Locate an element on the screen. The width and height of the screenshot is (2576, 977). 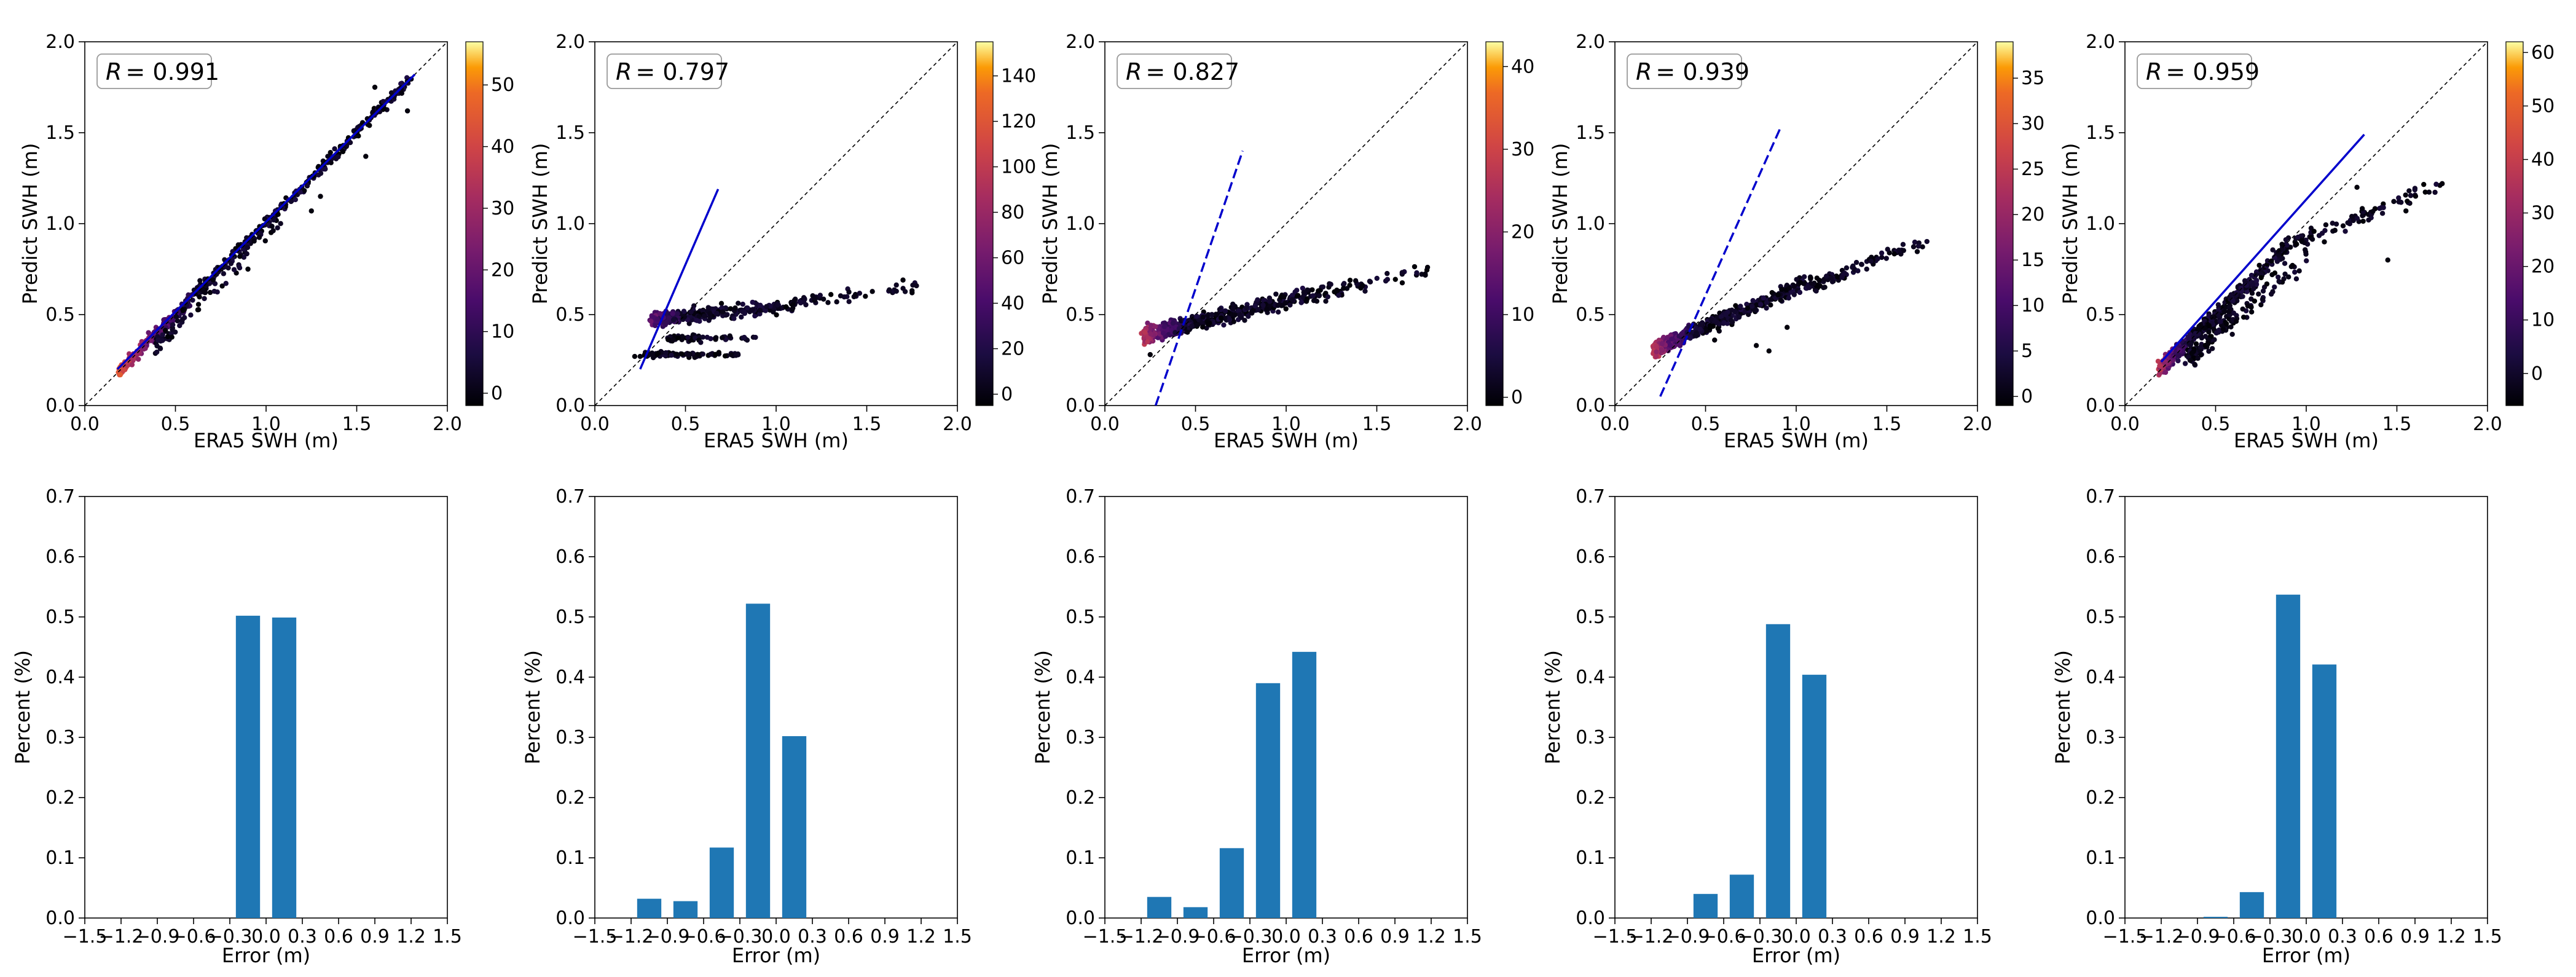
x-tick-label: 0.3 is located at coordinates (2342, 937).